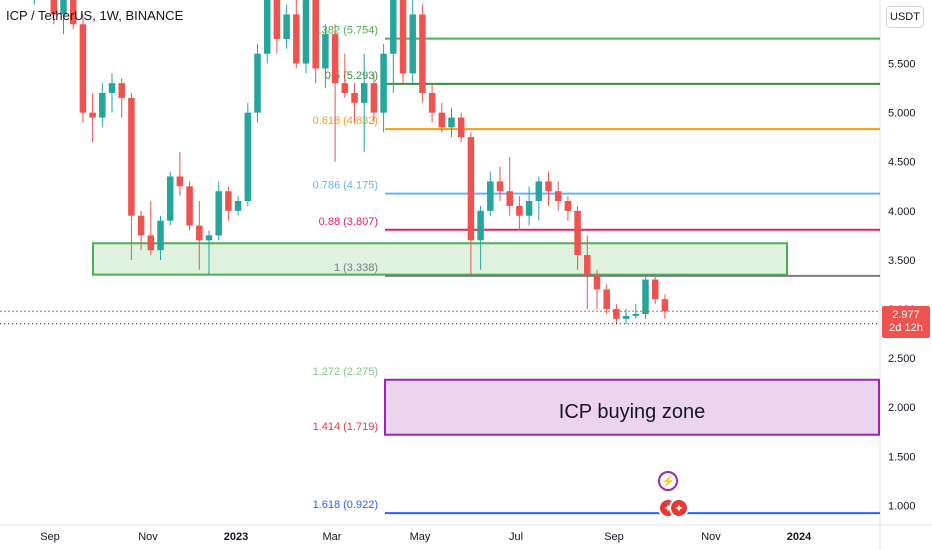 This screenshot has height=550, width=932. What do you see at coordinates (345, 505) in the screenshot?
I see `fib-label: 1.618 (0.922)` at bounding box center [345, 505].